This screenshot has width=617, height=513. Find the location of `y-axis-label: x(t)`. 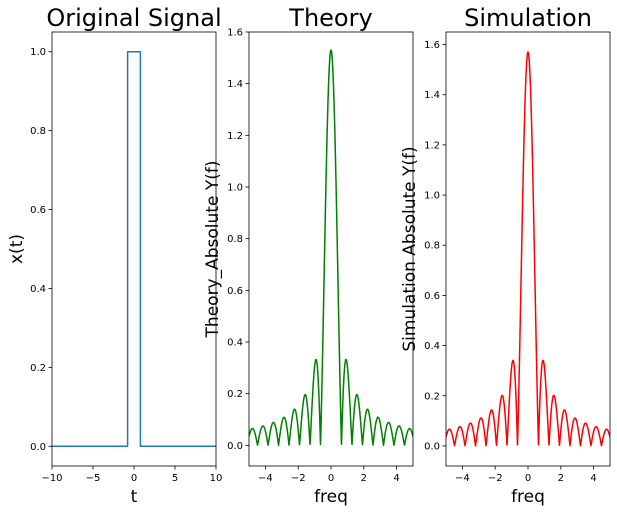

y-axis-label: x(t) is located at coordinates (17, 249).